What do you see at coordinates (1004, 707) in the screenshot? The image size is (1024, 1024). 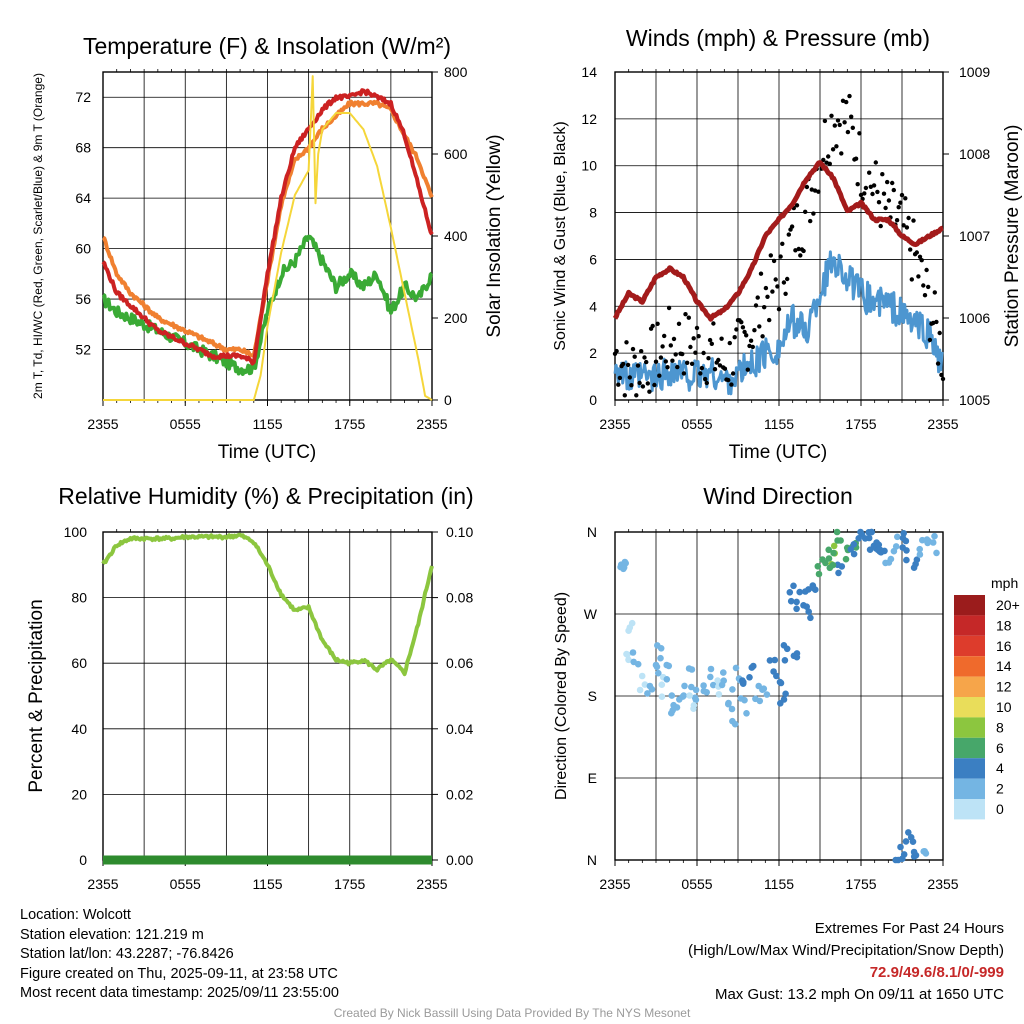 I see `legend-label: 10` at bounding box center [1004, 707].